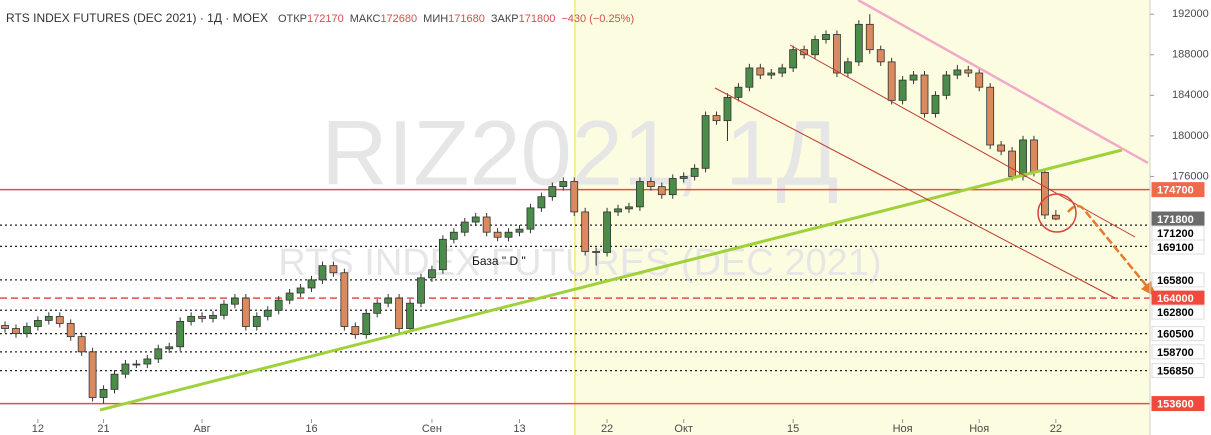 The width and height of the screenshot is (1211, 435). I want to click on header-title: RTS INDEX FUTURES (DEC 2021) · 1Д · MOEX, so click(137, 18).